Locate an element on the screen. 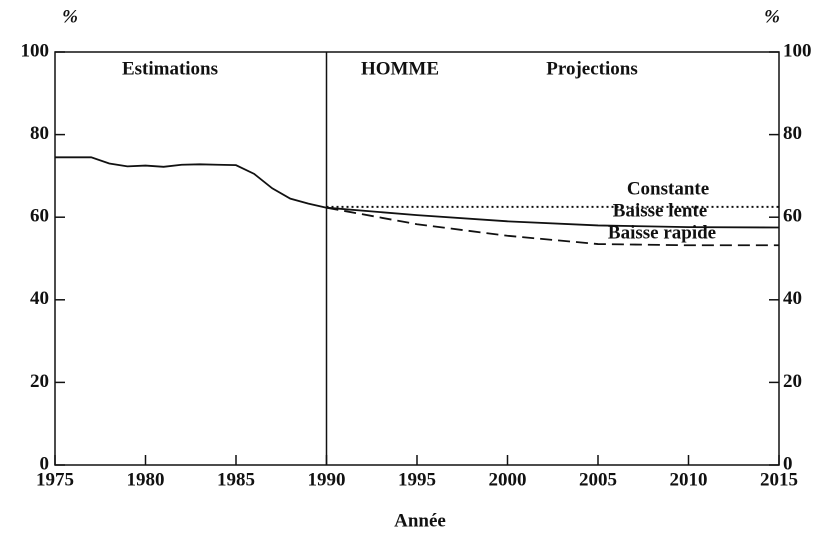 The image size is (814, 534). y-axis-label: % is located at coordinates (70, 16).